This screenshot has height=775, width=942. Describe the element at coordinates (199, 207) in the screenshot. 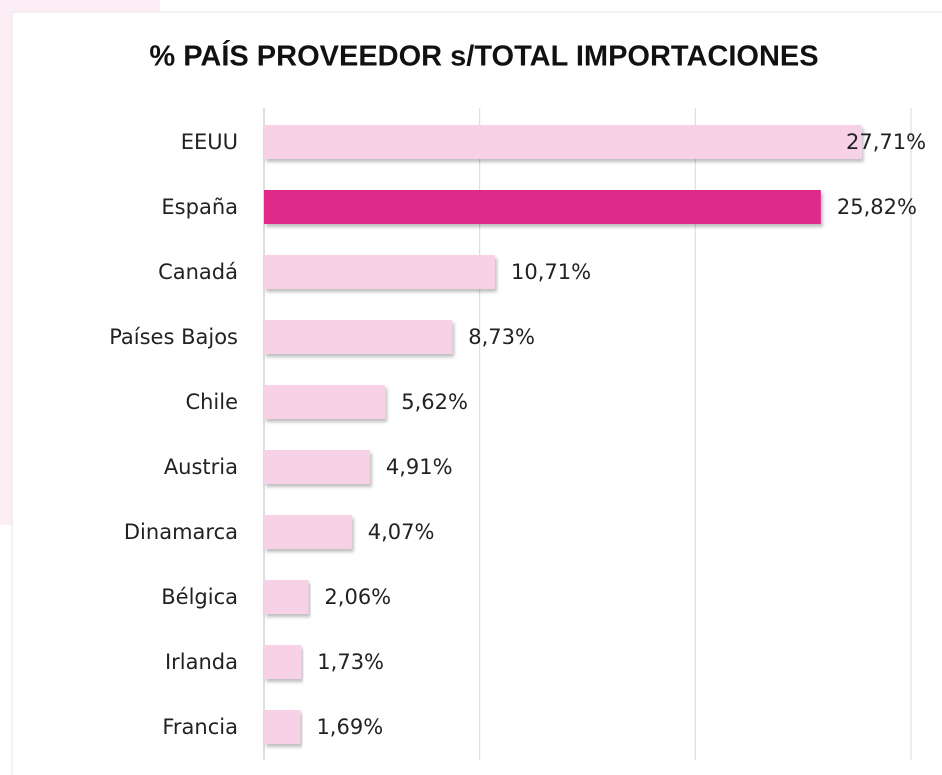

I see `category-label: España` at that location.